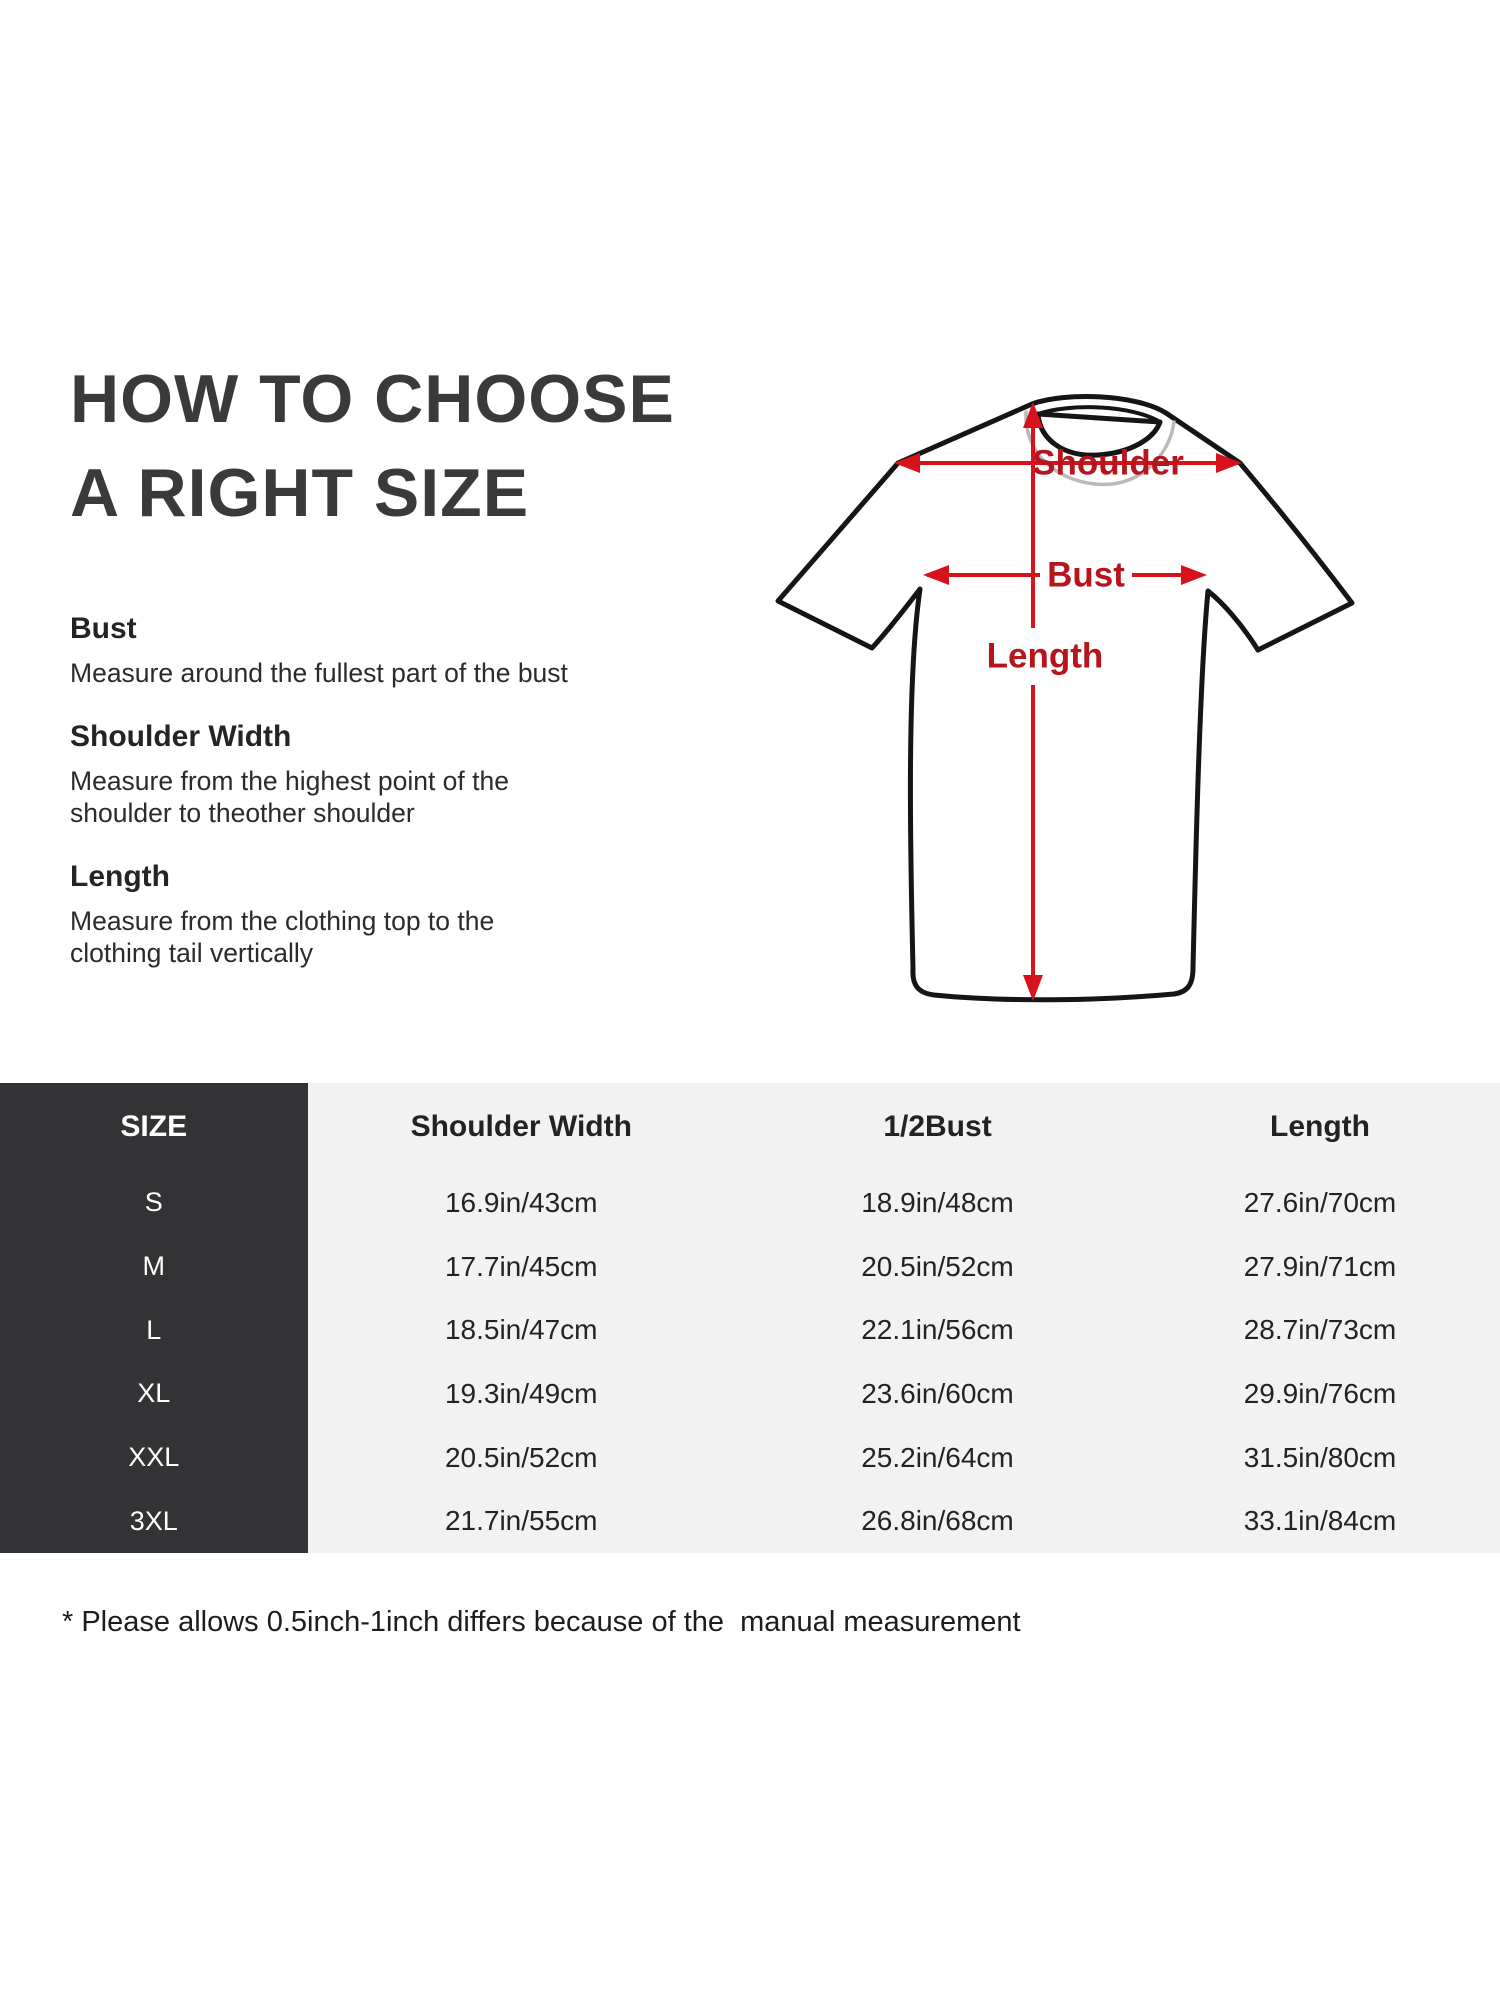  I want to click on table-cell-half-bust: 25.2in/64cm, so click(937, 1457).